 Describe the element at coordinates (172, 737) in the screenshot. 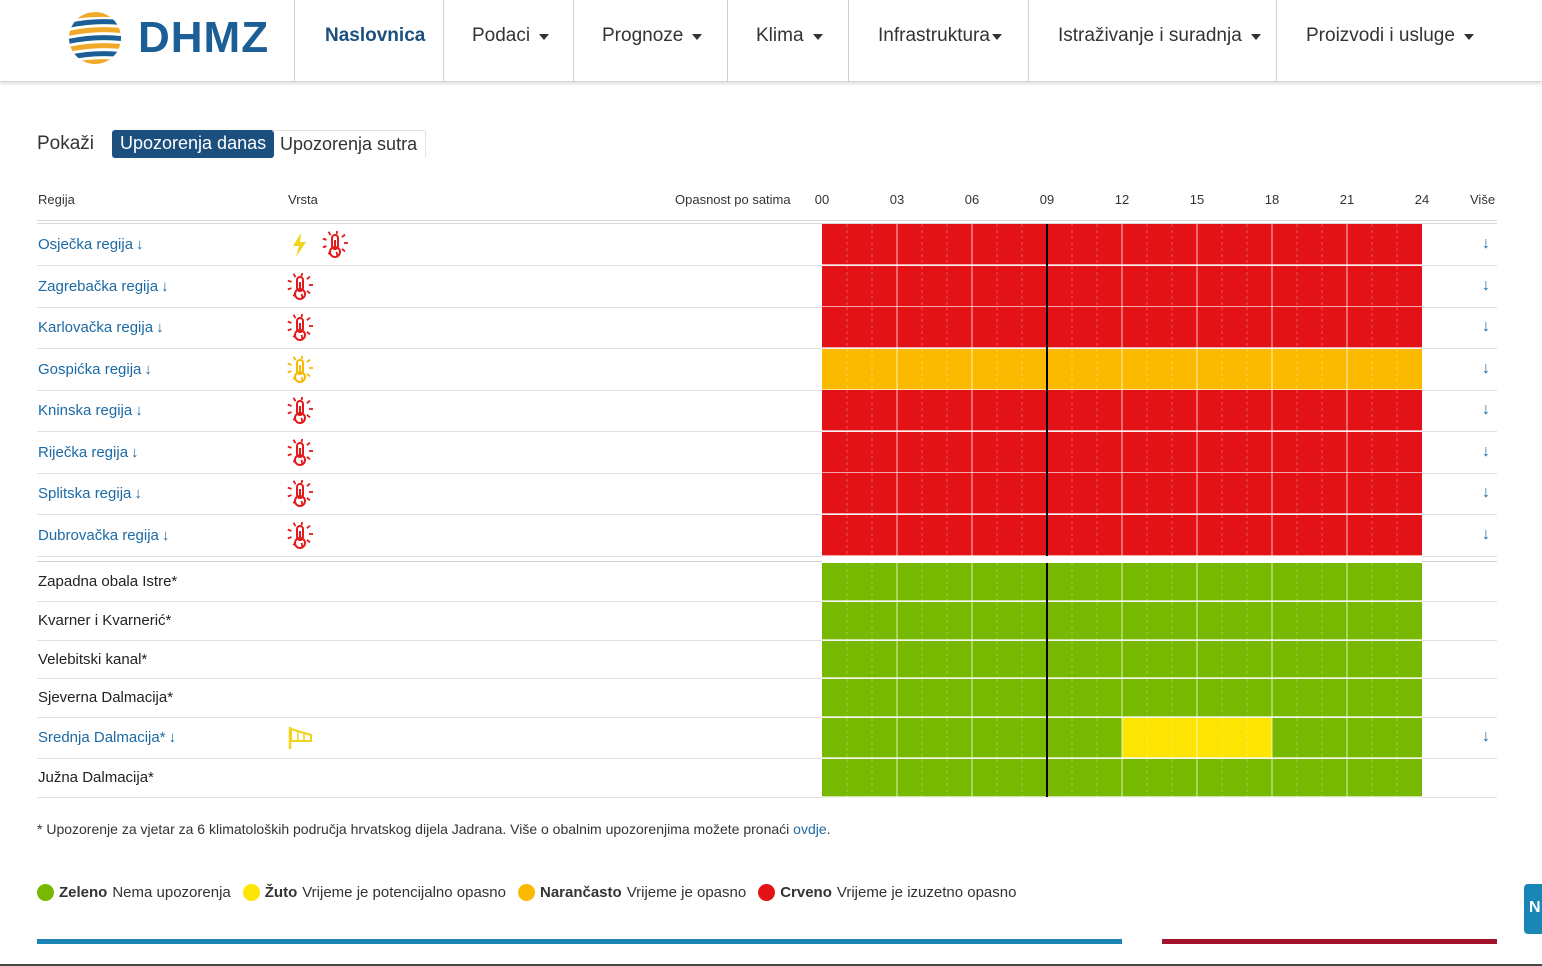

I see `arrow-down-icon: ↓` at that location.